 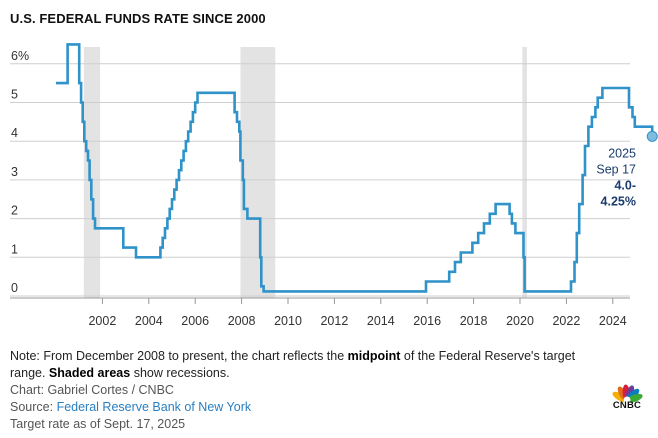 I want to click on y-tick-label: 3, so click(x=14, y=172).